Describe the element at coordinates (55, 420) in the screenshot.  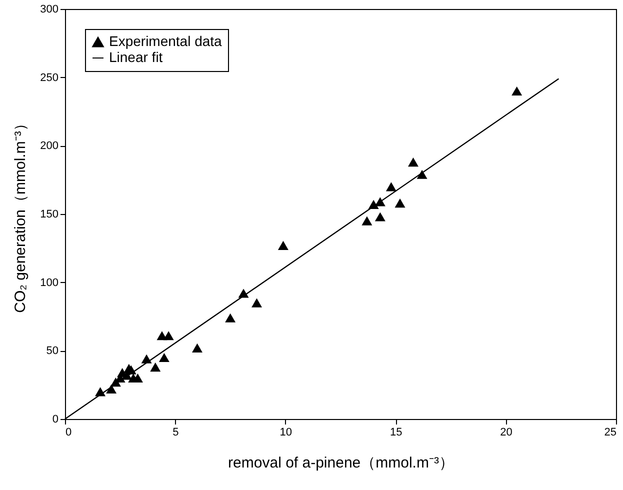
I see `y-tick-label: 0` at that location.